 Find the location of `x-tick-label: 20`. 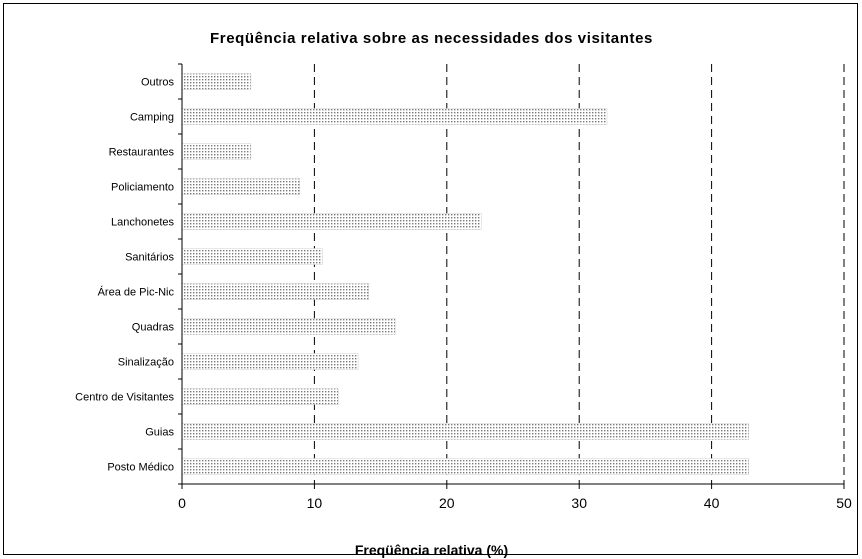

x-tick-label: 20 is located at coordinates (447, 503).